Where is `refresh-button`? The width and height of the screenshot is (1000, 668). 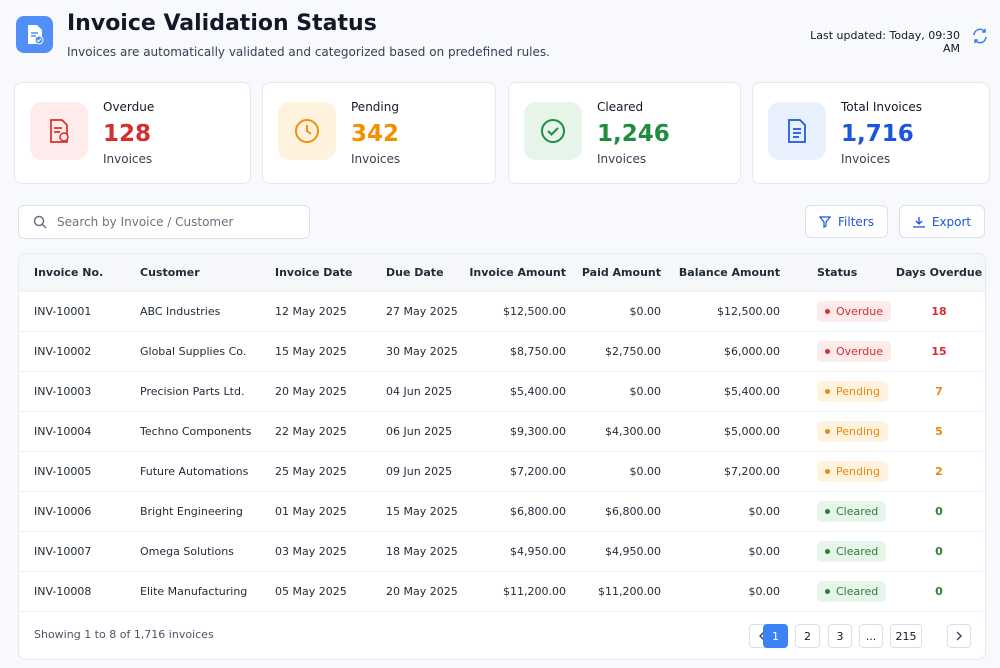 refresh-button is located at coordinates (980, 36).